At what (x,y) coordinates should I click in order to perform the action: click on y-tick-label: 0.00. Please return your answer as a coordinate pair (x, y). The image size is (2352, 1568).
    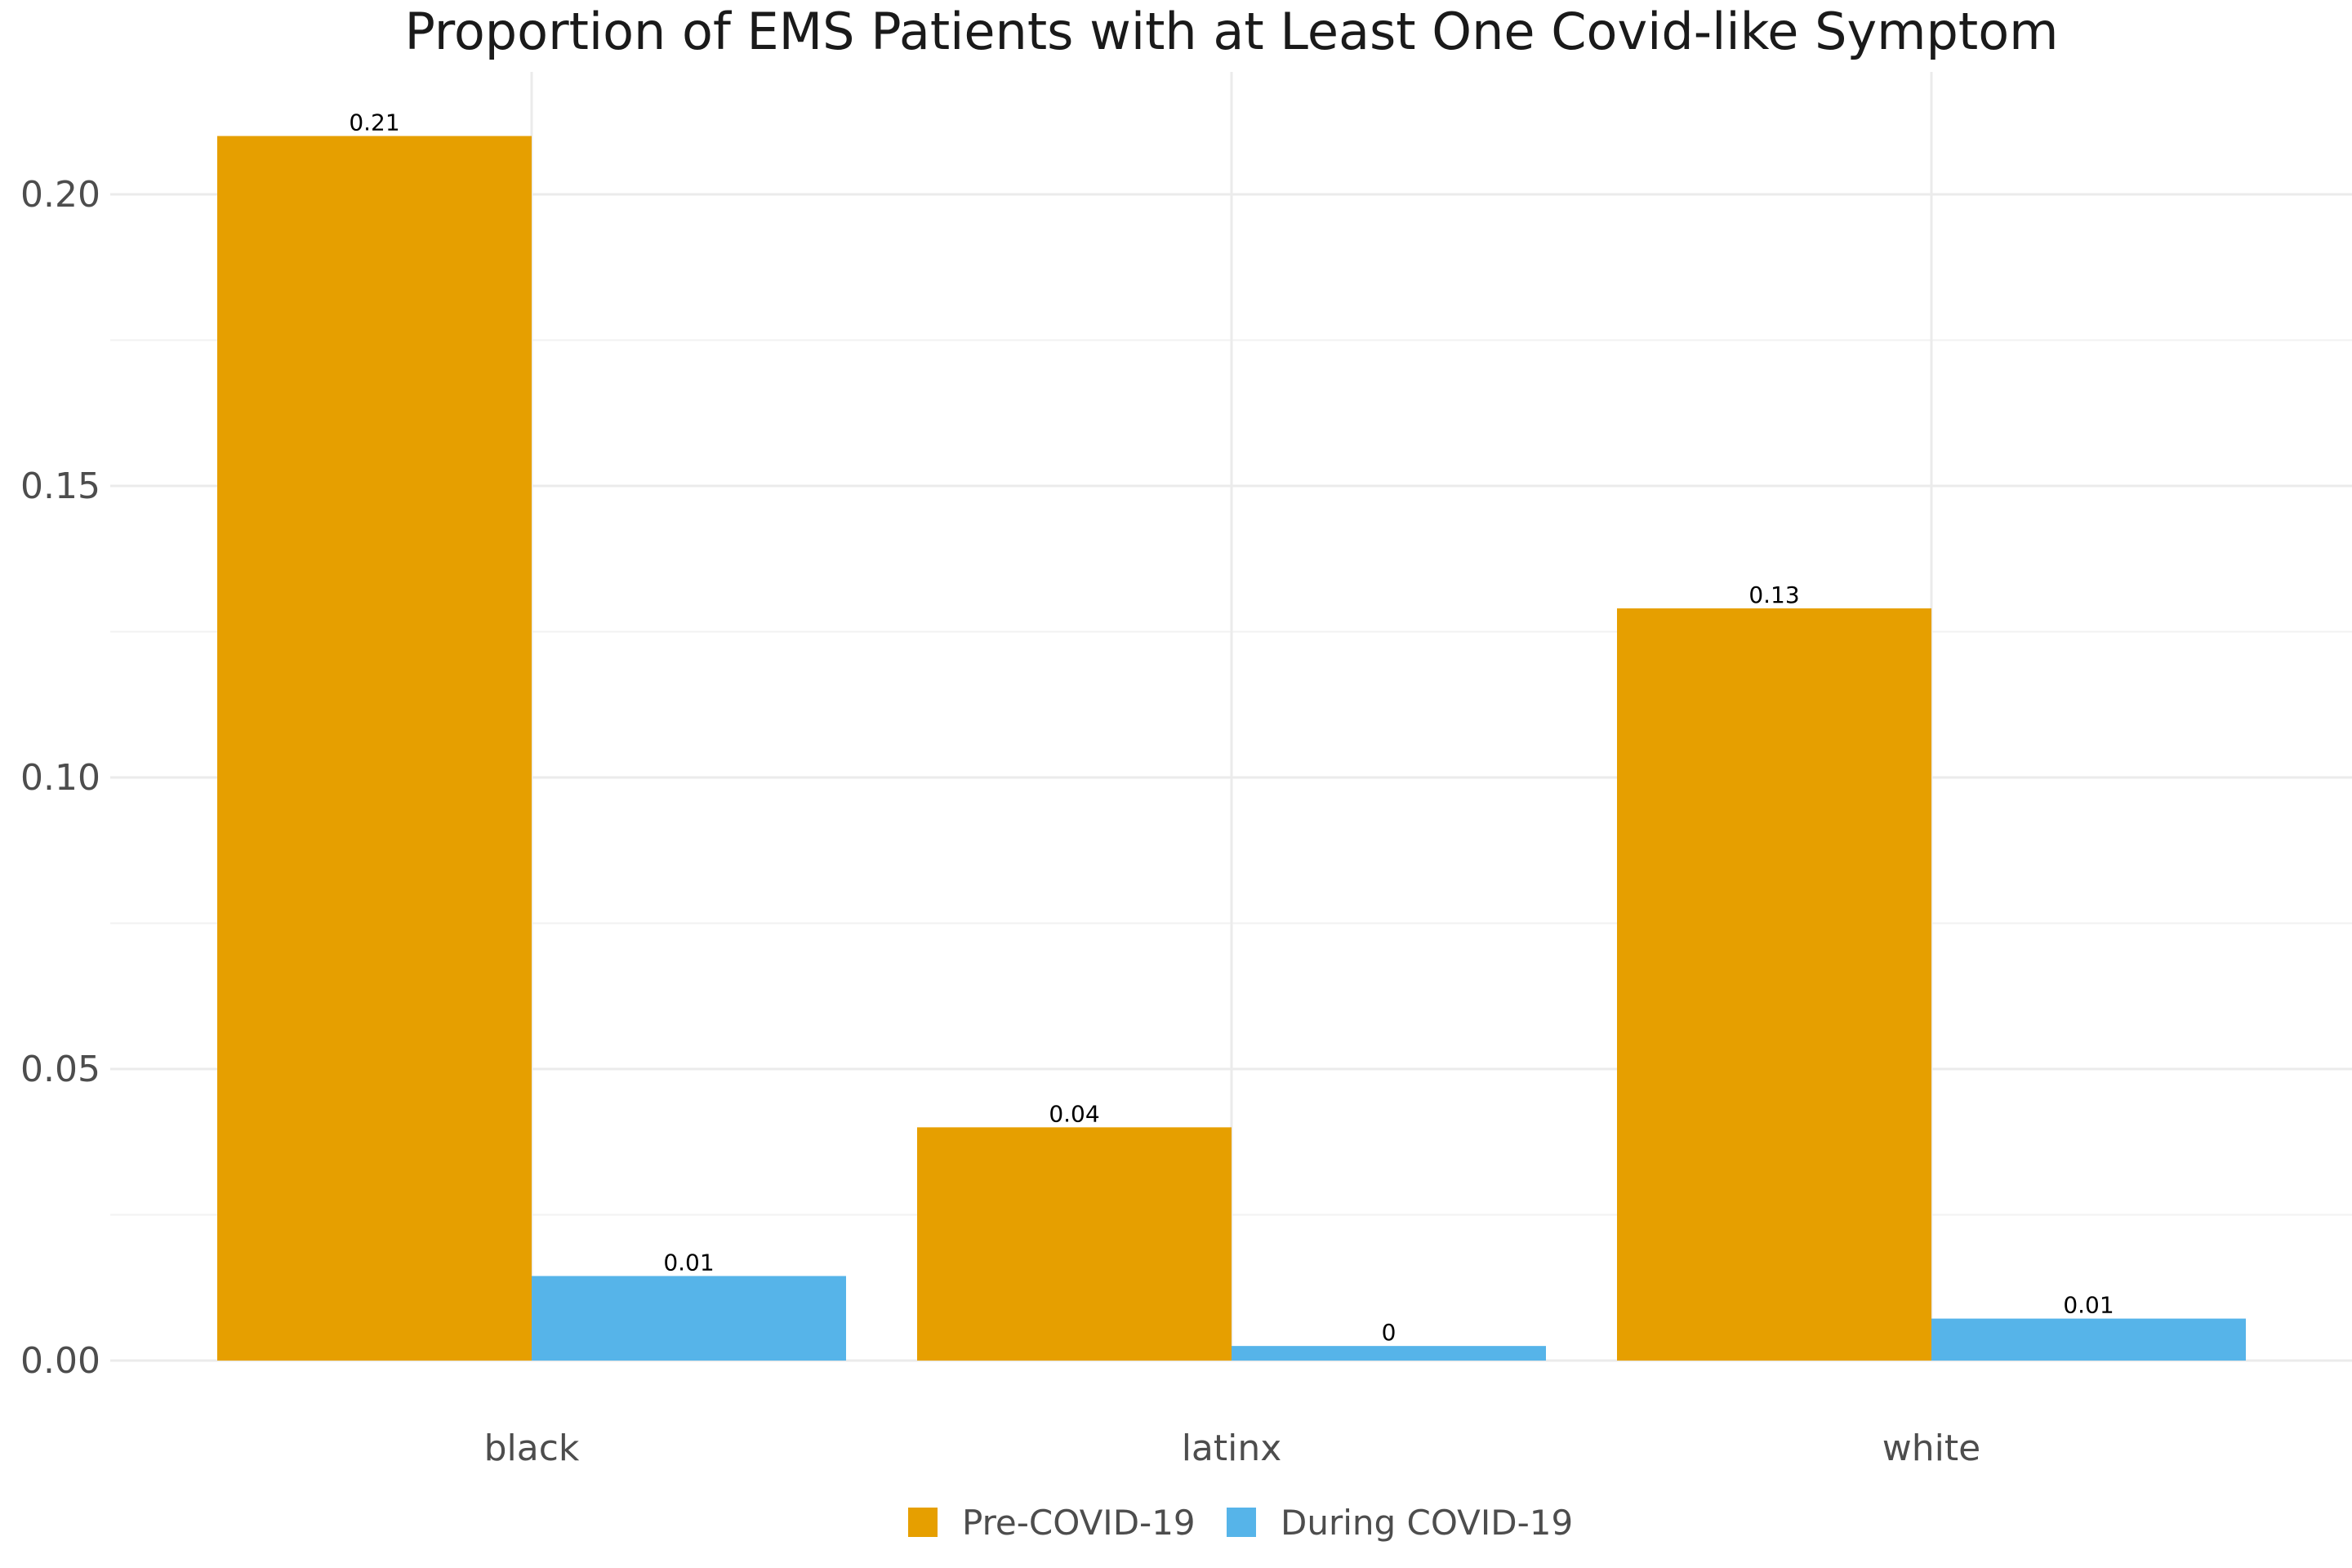
    Looking at the image, I should click on (60, 1361).